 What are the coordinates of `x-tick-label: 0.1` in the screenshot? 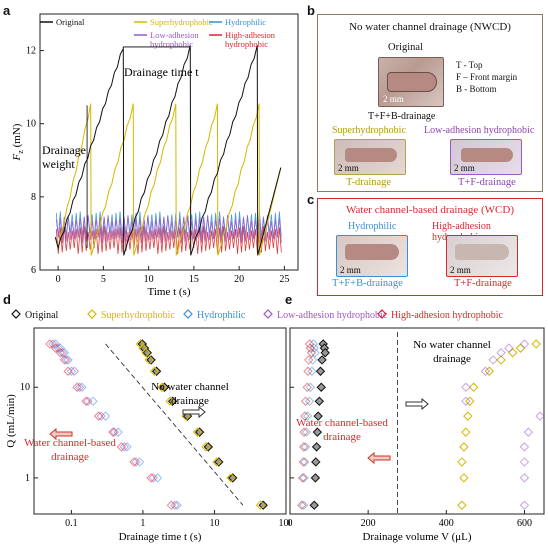 It's located at (71, 523).